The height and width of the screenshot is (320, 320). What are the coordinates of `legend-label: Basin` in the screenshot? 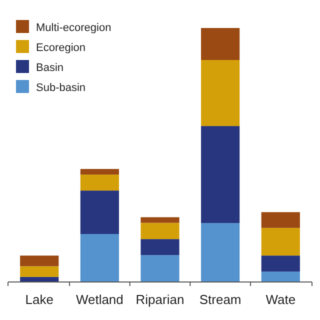 It's located at (50, 68).